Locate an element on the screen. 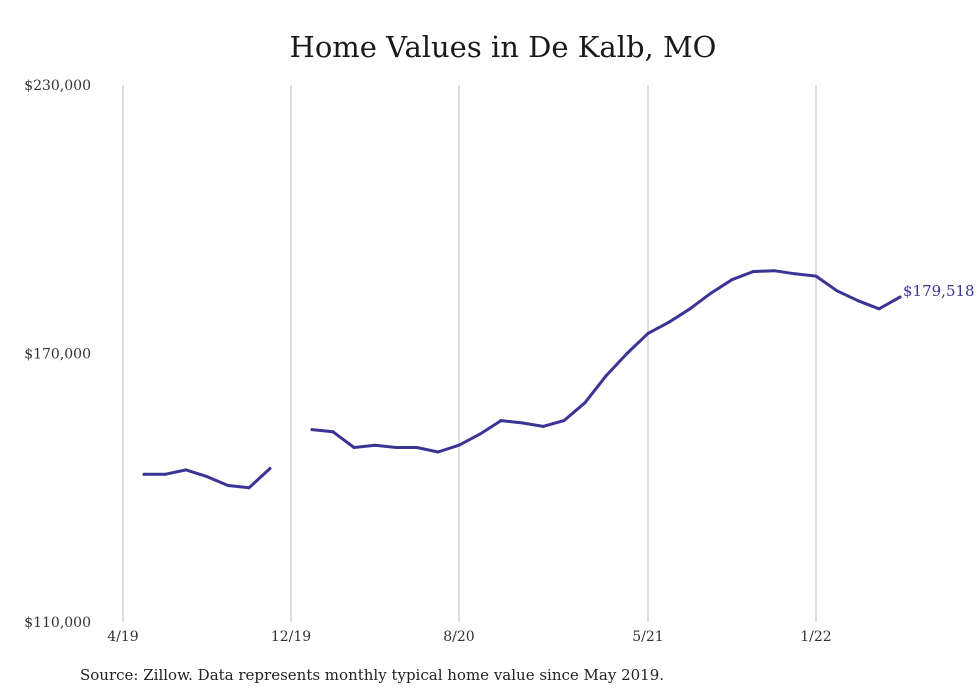 The image size is (980, 699). data-labels: $179,518 is located at coordinates (939, 291).